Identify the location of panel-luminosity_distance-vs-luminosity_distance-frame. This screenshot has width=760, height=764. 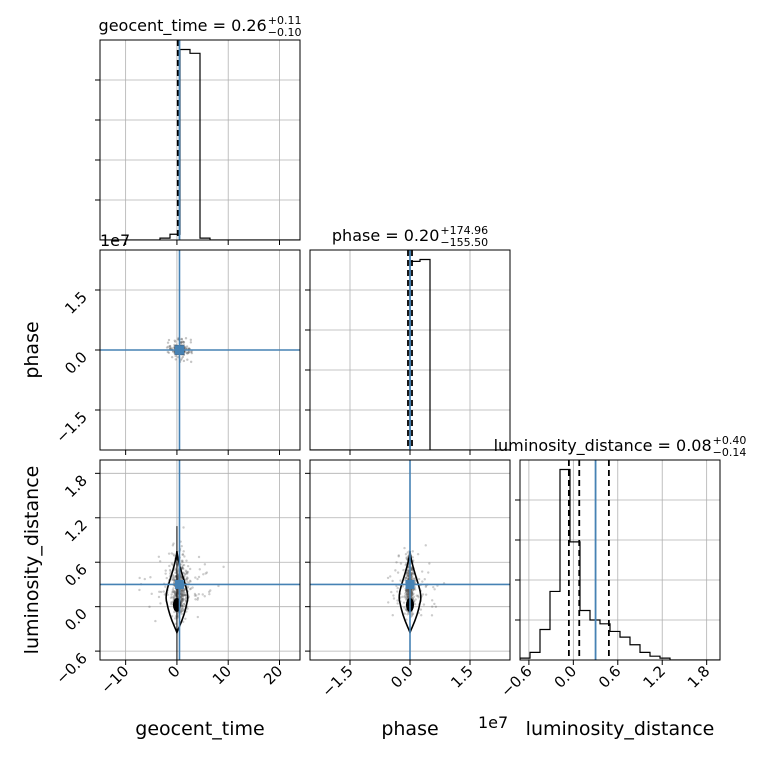
(620, 560).